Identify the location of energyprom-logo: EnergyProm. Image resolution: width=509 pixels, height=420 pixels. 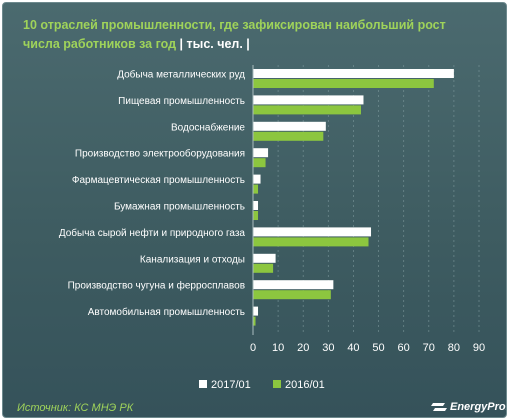
(468, 407).